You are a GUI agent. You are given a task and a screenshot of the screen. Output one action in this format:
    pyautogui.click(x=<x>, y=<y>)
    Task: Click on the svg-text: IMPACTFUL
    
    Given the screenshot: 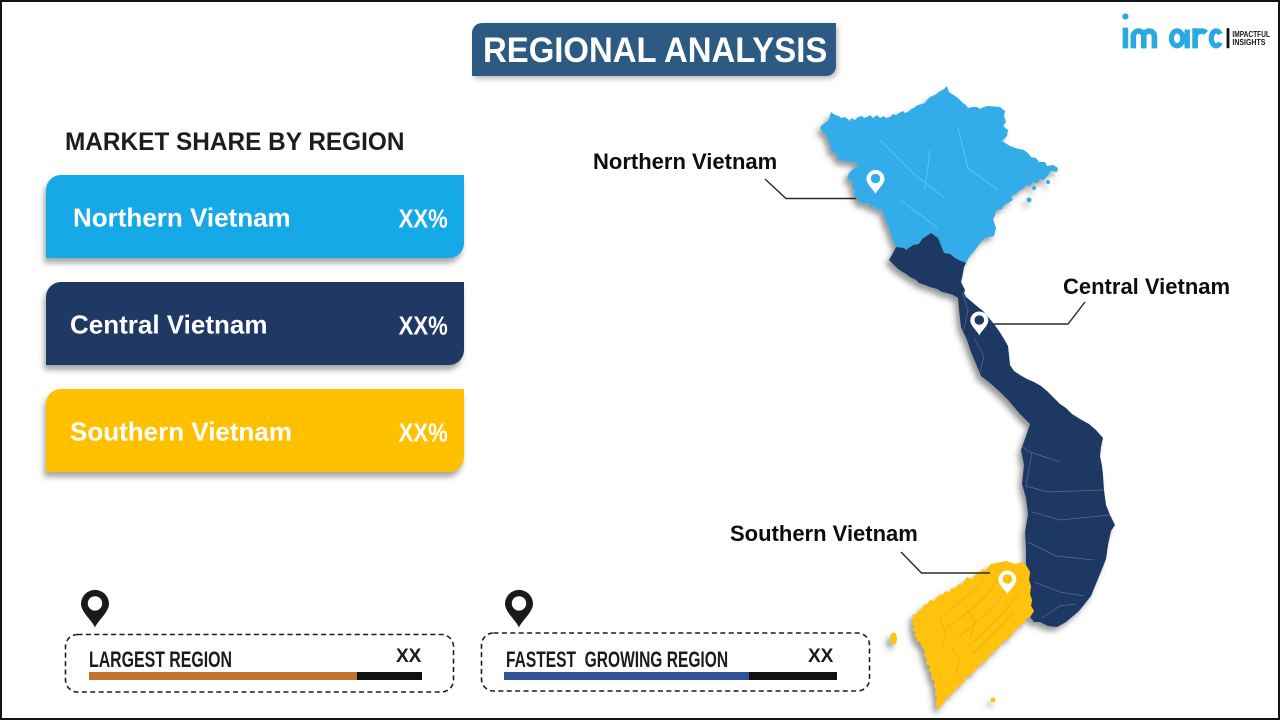 What is the action you would take?
    pyautogui.click(x=1251, y=34)
    